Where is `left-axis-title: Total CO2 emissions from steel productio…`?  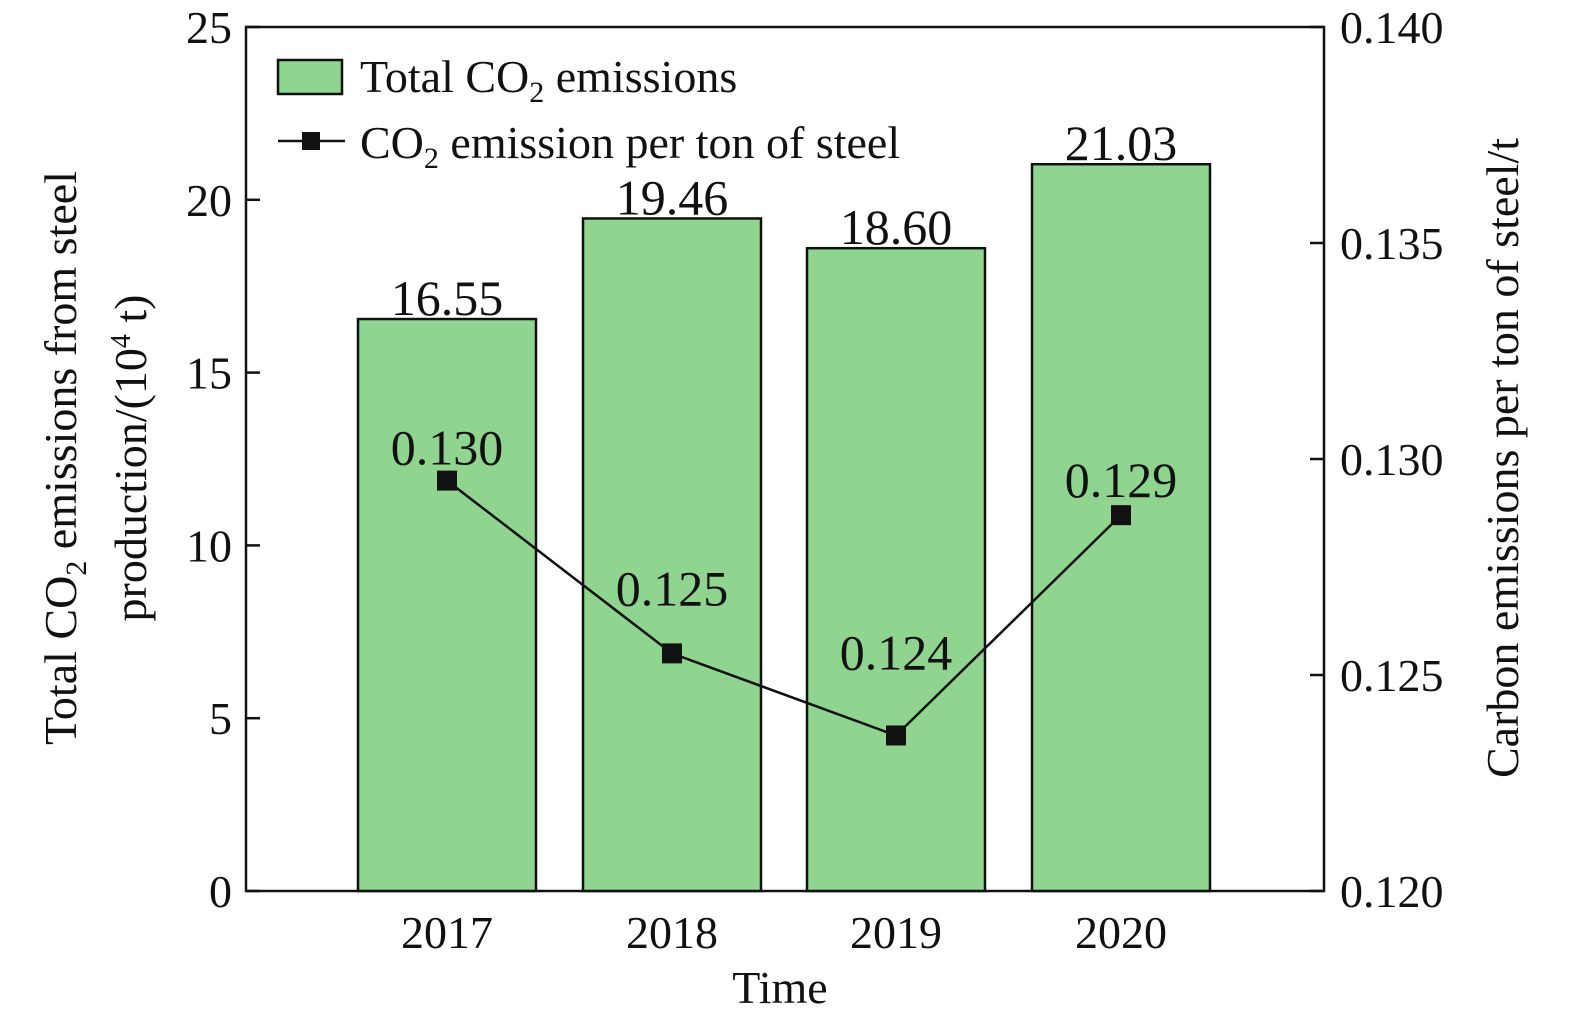
left-axis-title: Total CO2 emissions from steel productio… is located at coordinates (95, 458).